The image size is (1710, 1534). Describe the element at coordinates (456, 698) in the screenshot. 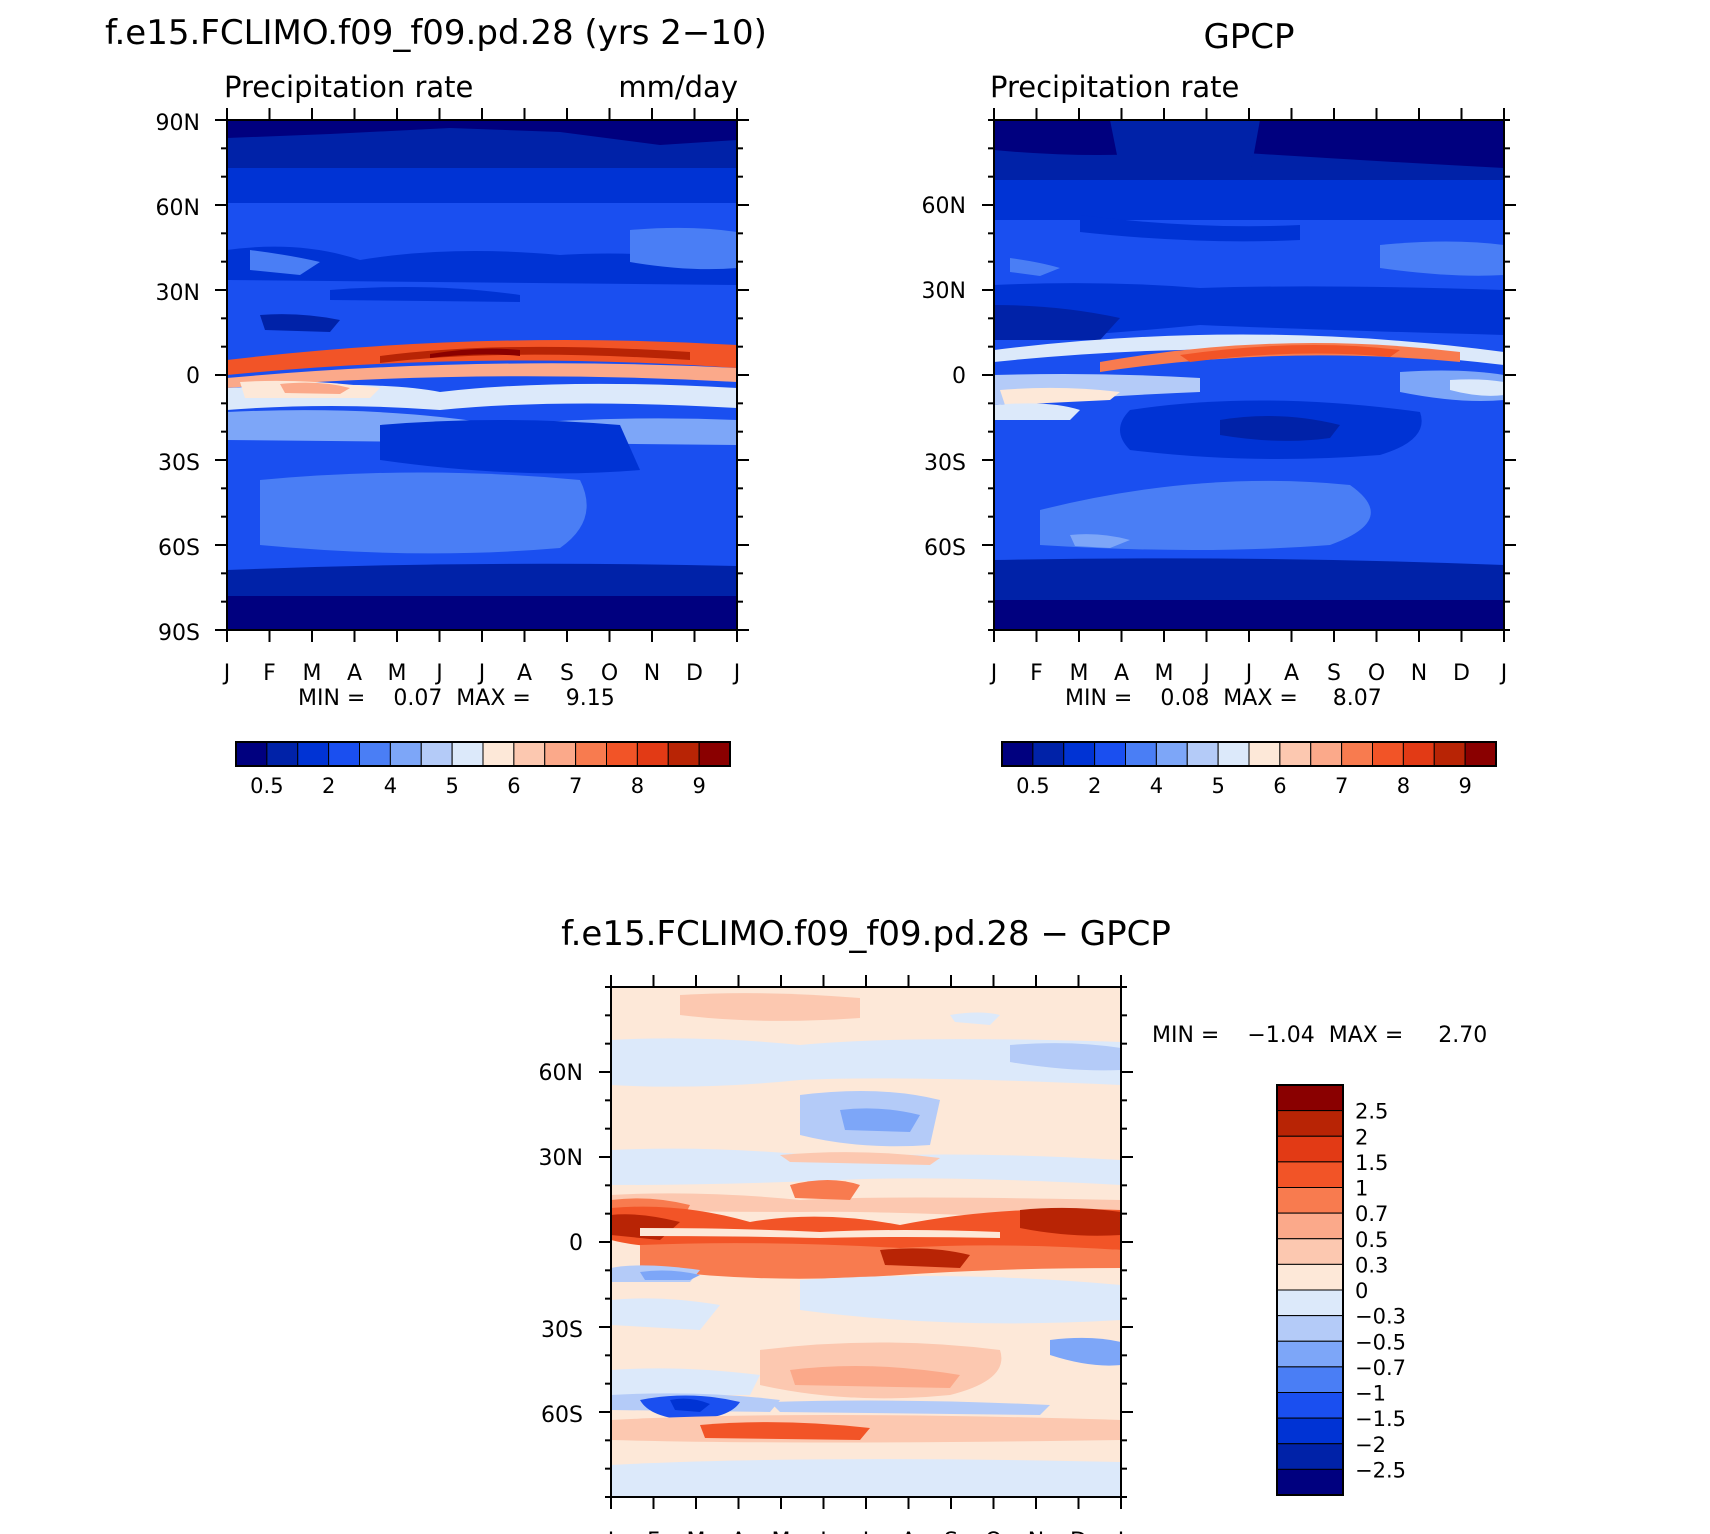

I see `panel-model-stats: MIN = 0.07 MAX = 9.15` at that location.